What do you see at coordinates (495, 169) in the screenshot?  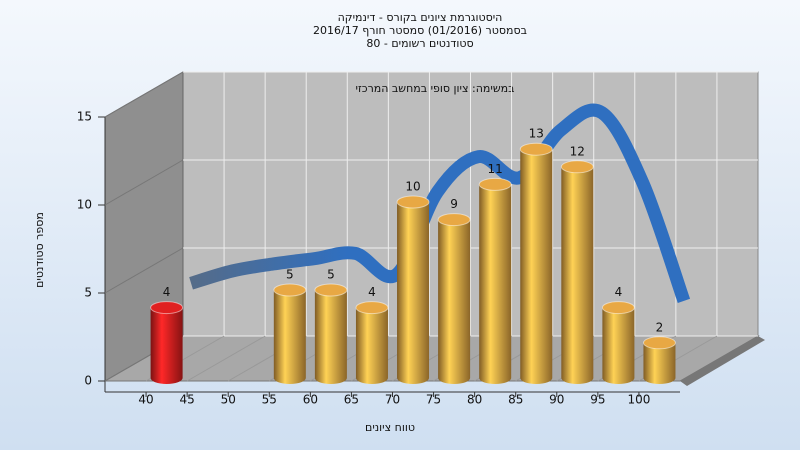 I see `data-label: 11` at bounding box center [495, 169].